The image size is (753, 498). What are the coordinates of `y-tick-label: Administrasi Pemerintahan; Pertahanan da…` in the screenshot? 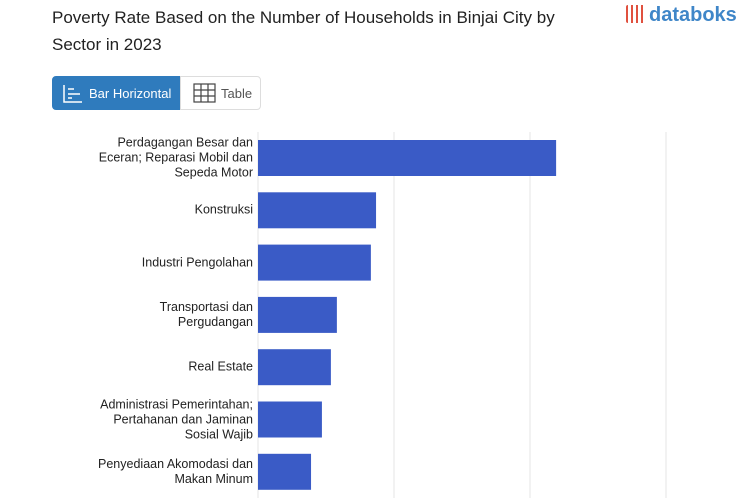 It's located at (176, 419).